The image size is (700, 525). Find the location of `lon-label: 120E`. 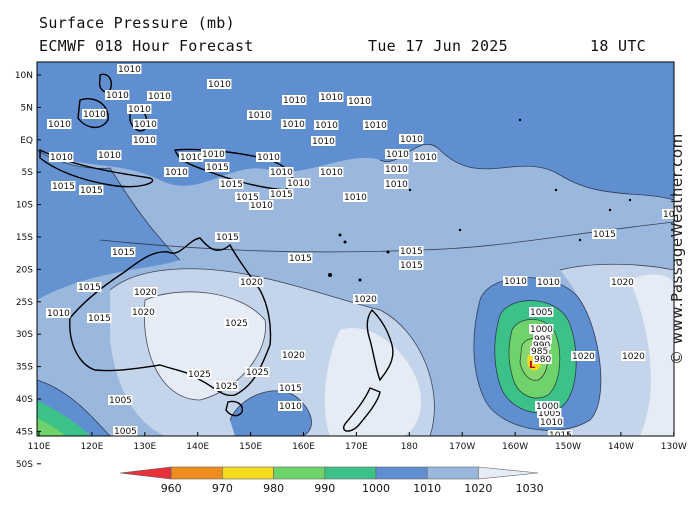

lon-label: 120E is located at coordinates (91, 447).